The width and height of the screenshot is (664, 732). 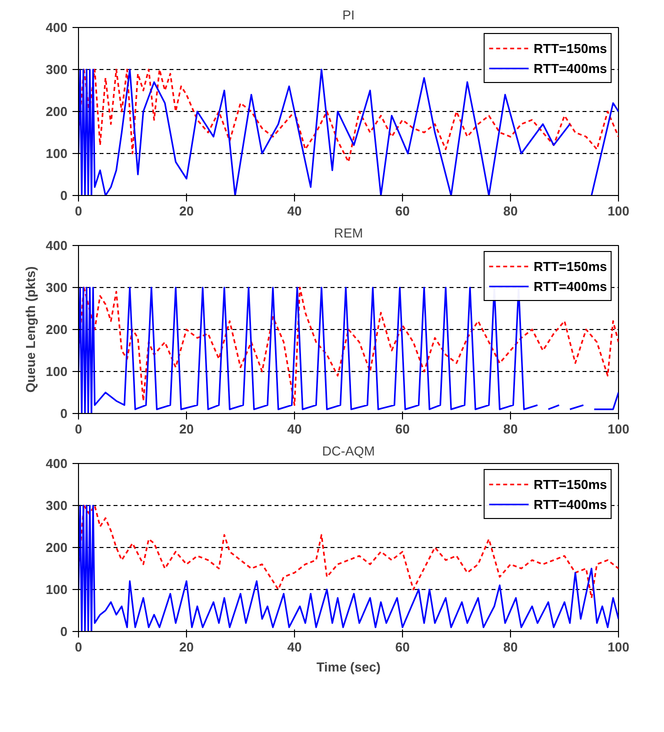 What do you see at coordinates (348, 15) in the screenshot?
I see `chart-title: PI` at bounding box center [348, 15].